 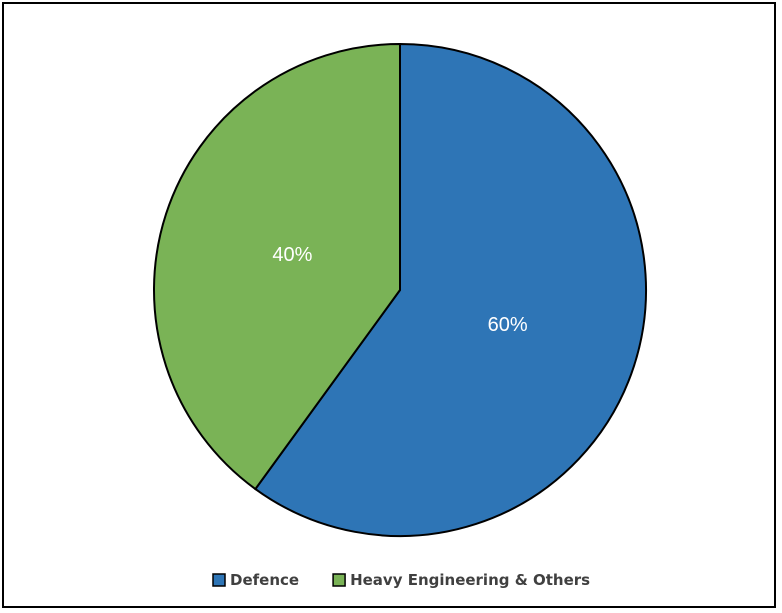 What do you see at coordinates (470, 580) in the screenshot?
I see `legend-label: Heavy Engineering & Others` at bounding box center [470, 580].